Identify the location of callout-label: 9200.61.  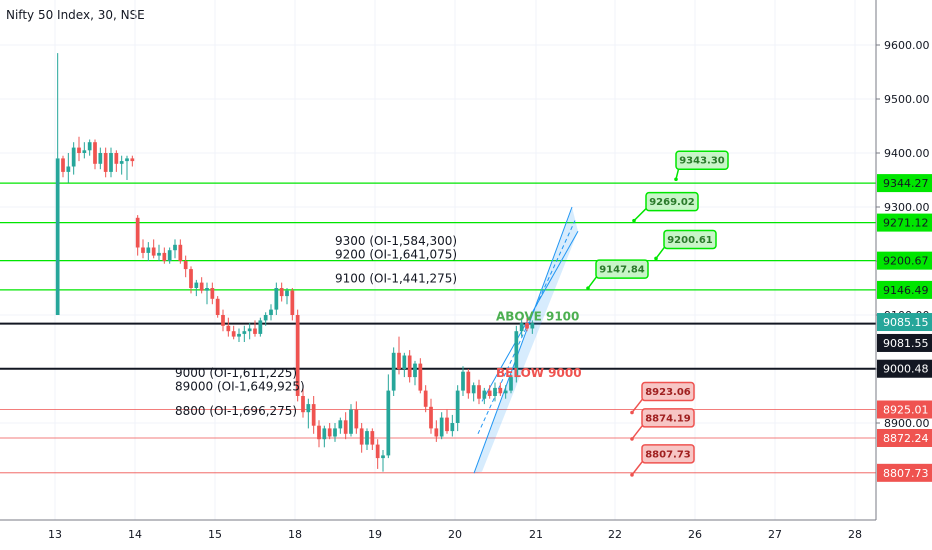
(690, 240).